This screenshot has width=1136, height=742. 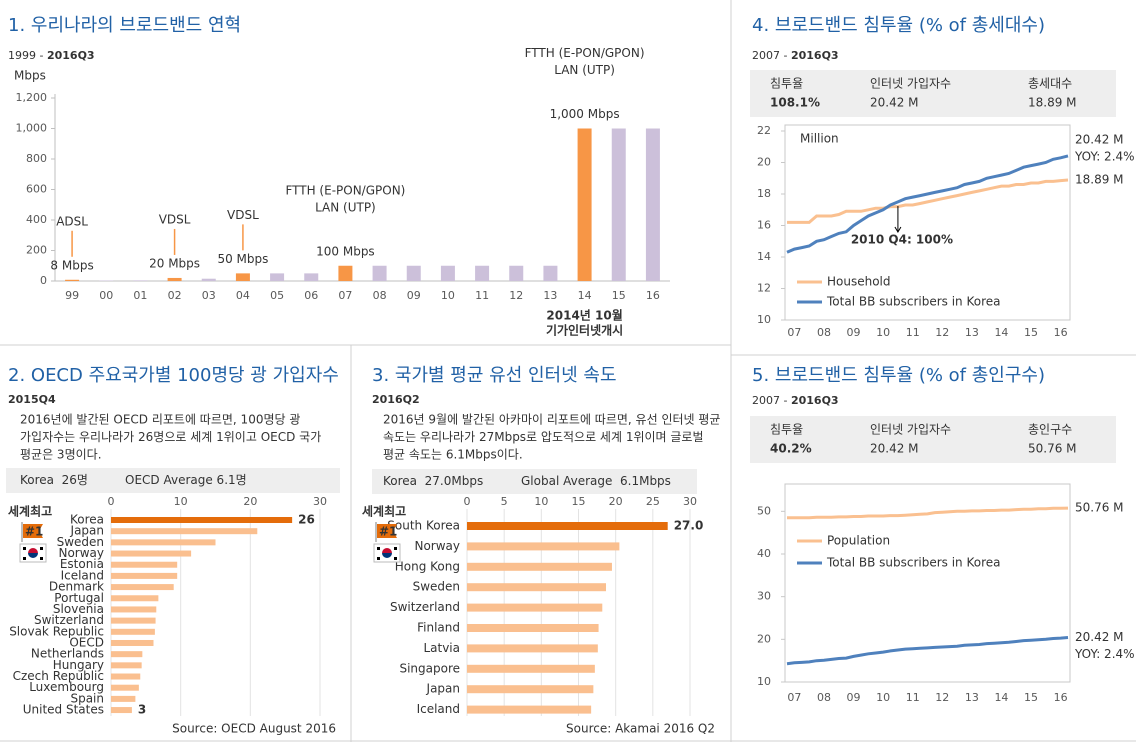 What do you see at coordinates (504, 501) in the screenshot?
I see `x-tick-label: 5` at bounding box center [504, 501].